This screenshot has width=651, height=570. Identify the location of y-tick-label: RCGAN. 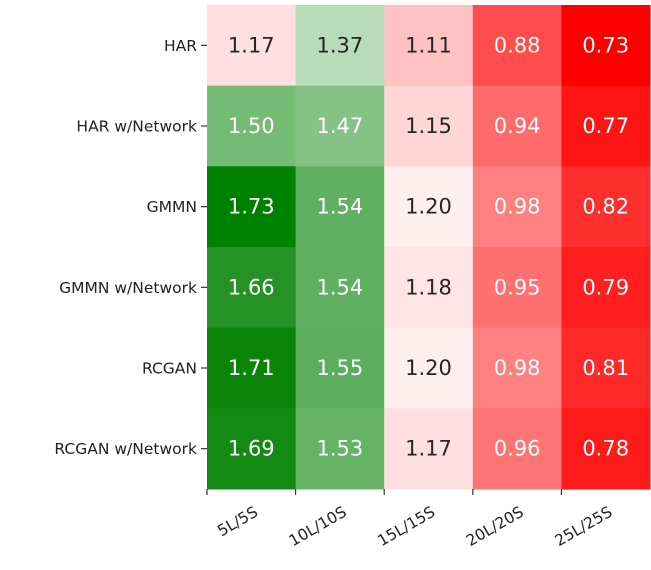
(169, 369).